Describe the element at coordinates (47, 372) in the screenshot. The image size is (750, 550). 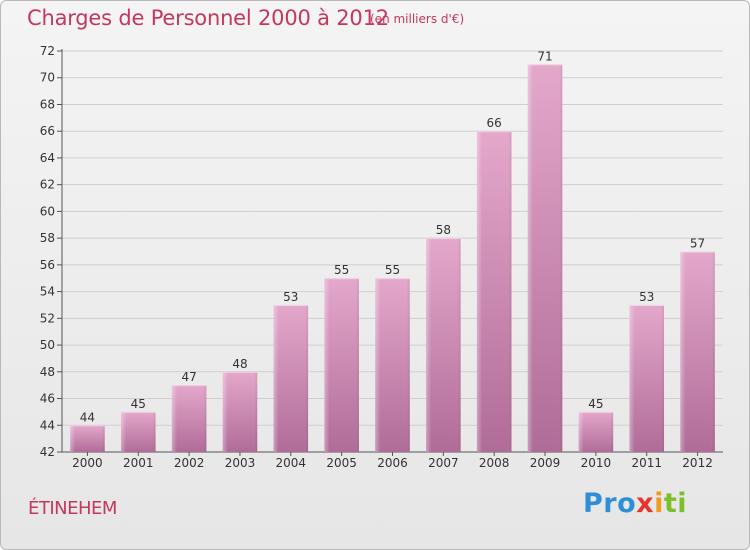
I see `y-tick-label: 48` at that location.